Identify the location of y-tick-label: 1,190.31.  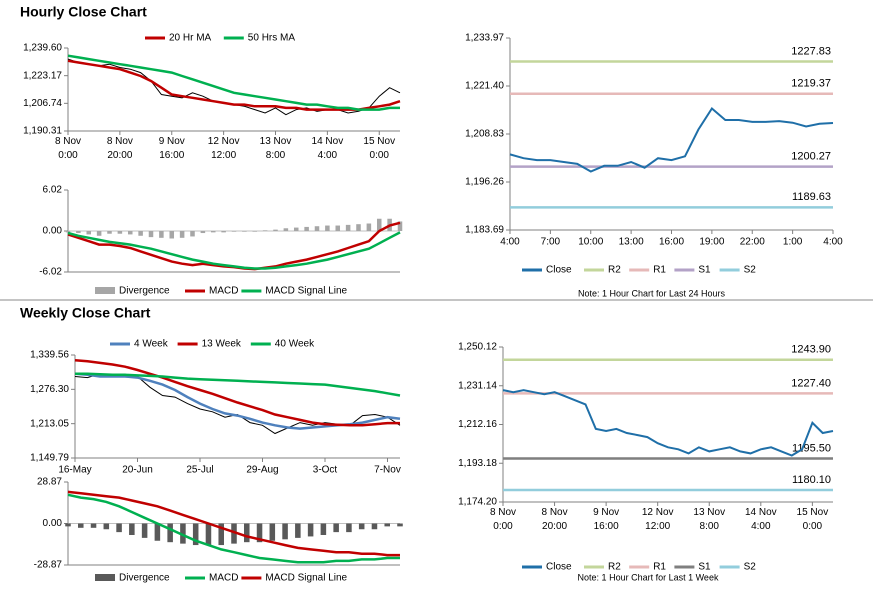
(42, 131).